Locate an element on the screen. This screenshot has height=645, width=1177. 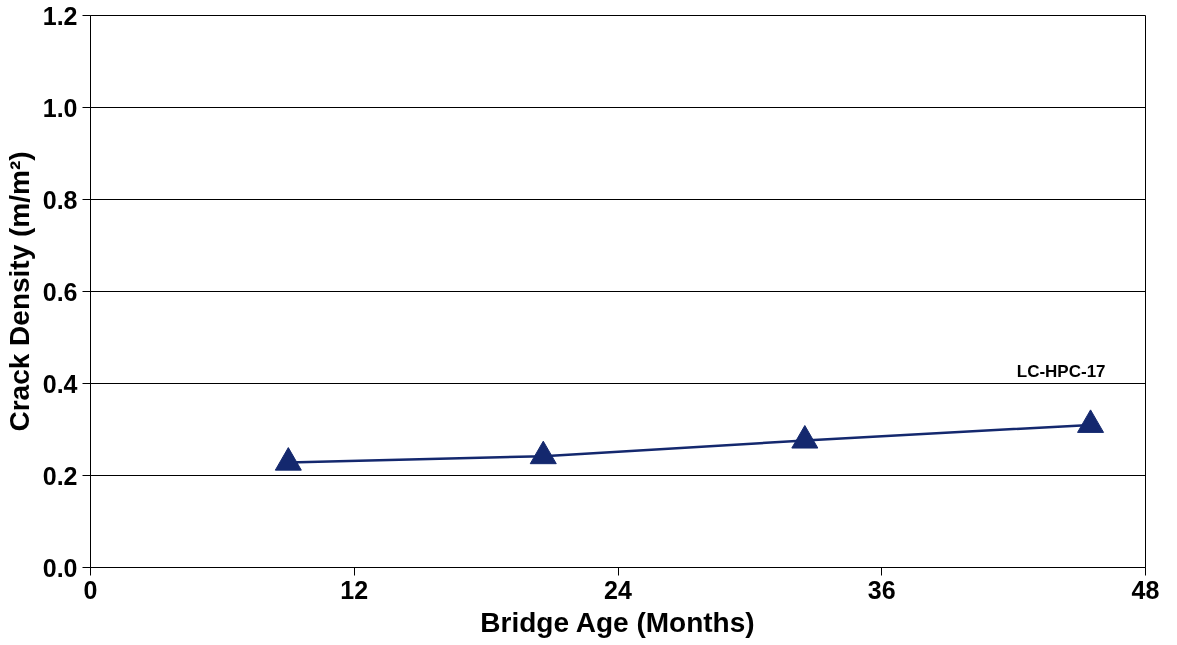
x-tick-label: 48 is located at coordinates (1145, 589).